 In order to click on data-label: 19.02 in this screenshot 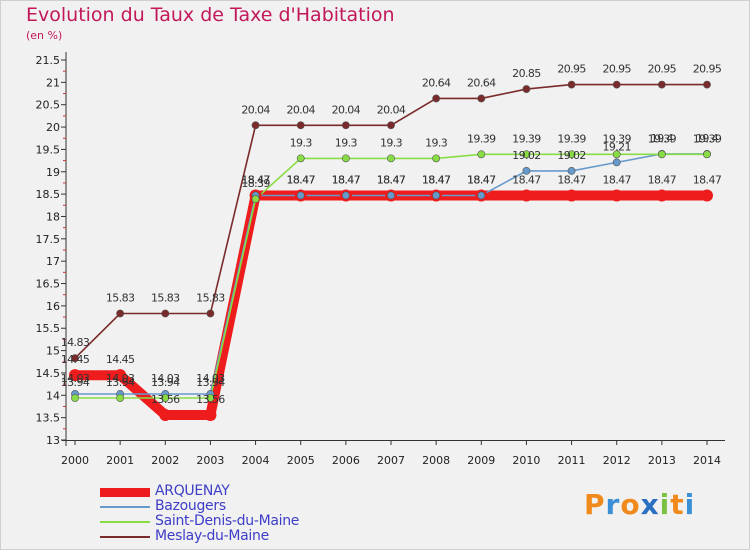, I will do `click(526, 155)`.